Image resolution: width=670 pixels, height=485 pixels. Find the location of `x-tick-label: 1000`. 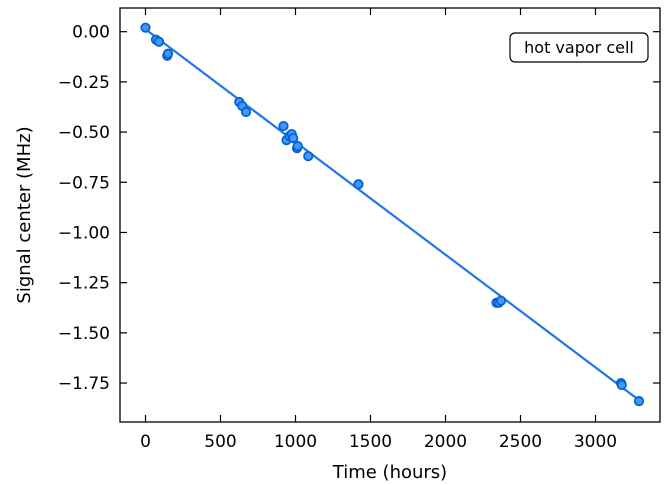

x-tick-label: 1000 is located at coordinates (295, 442).